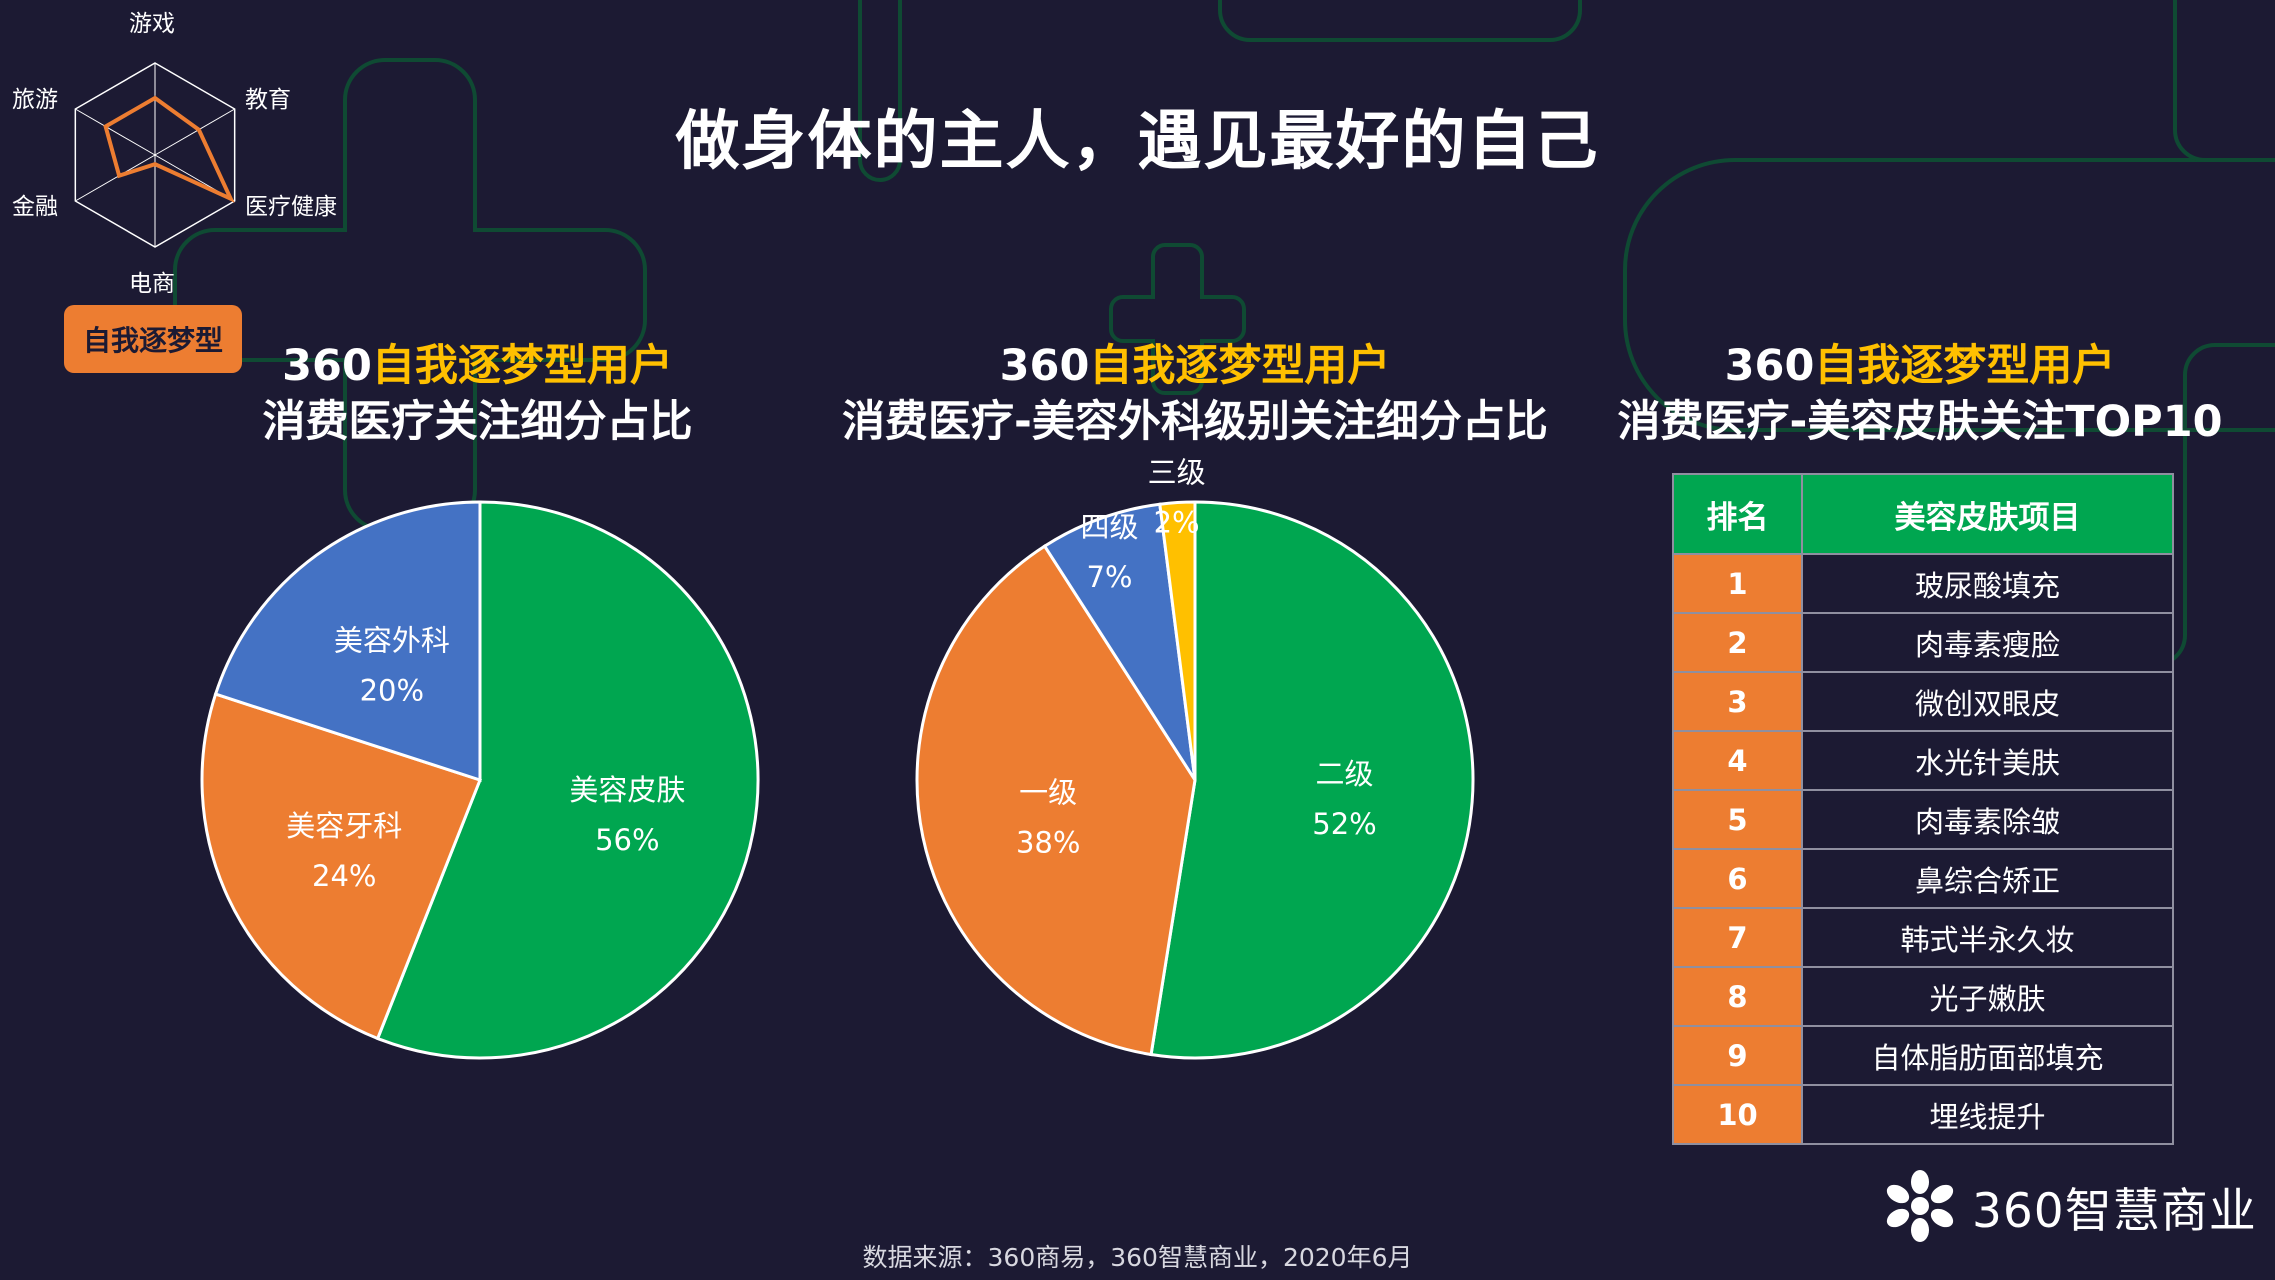 Image resolution: width=2275 pixels, height=1280 pixels. I want to click on slice-value-label: 38%, so click(1048, 843).